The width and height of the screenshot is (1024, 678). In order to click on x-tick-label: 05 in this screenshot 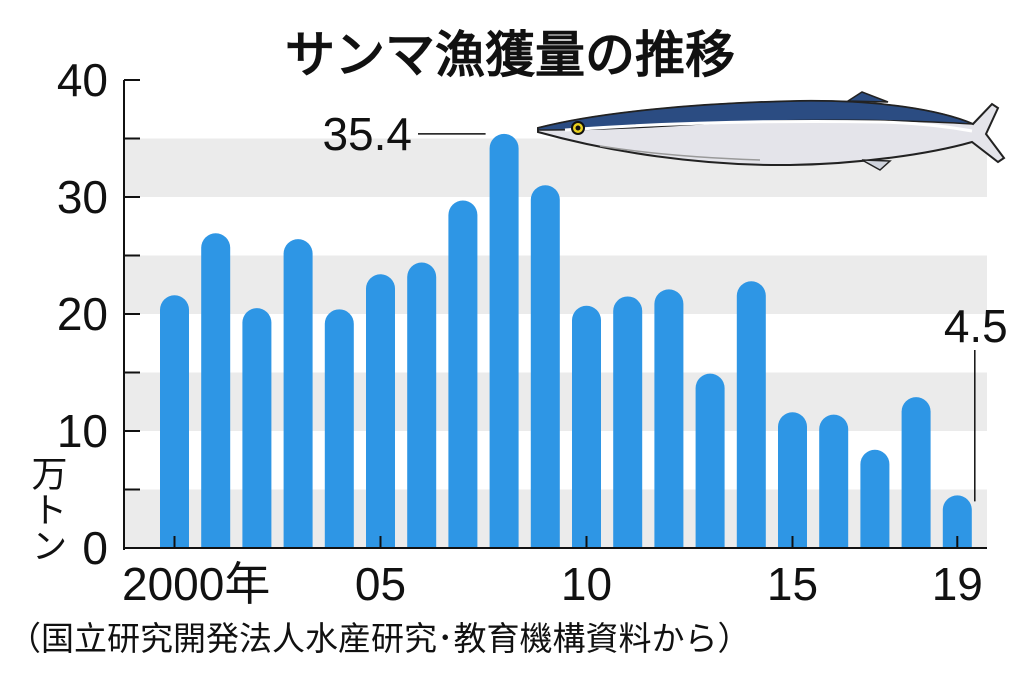, I will do `click(380, 584)`.